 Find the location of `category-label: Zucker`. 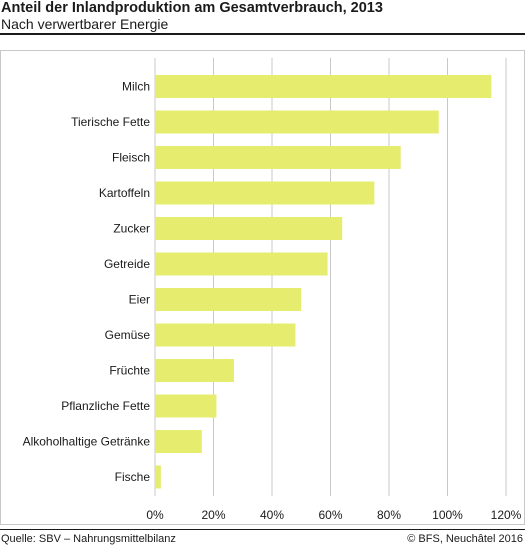

category-label: Zucker is located at coordinates (131, 229).